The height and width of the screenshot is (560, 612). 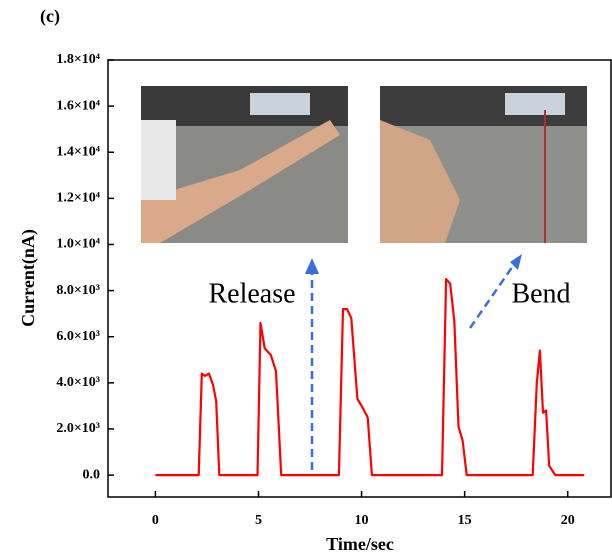 I want to click on annotation: Release, so click(x=251, y=293).